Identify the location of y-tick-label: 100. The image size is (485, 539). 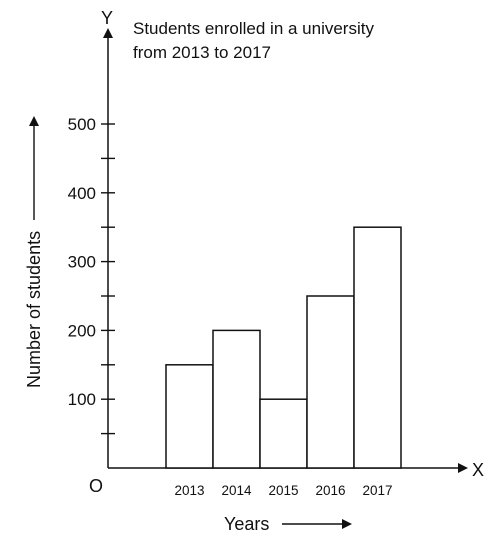
(82, 399).